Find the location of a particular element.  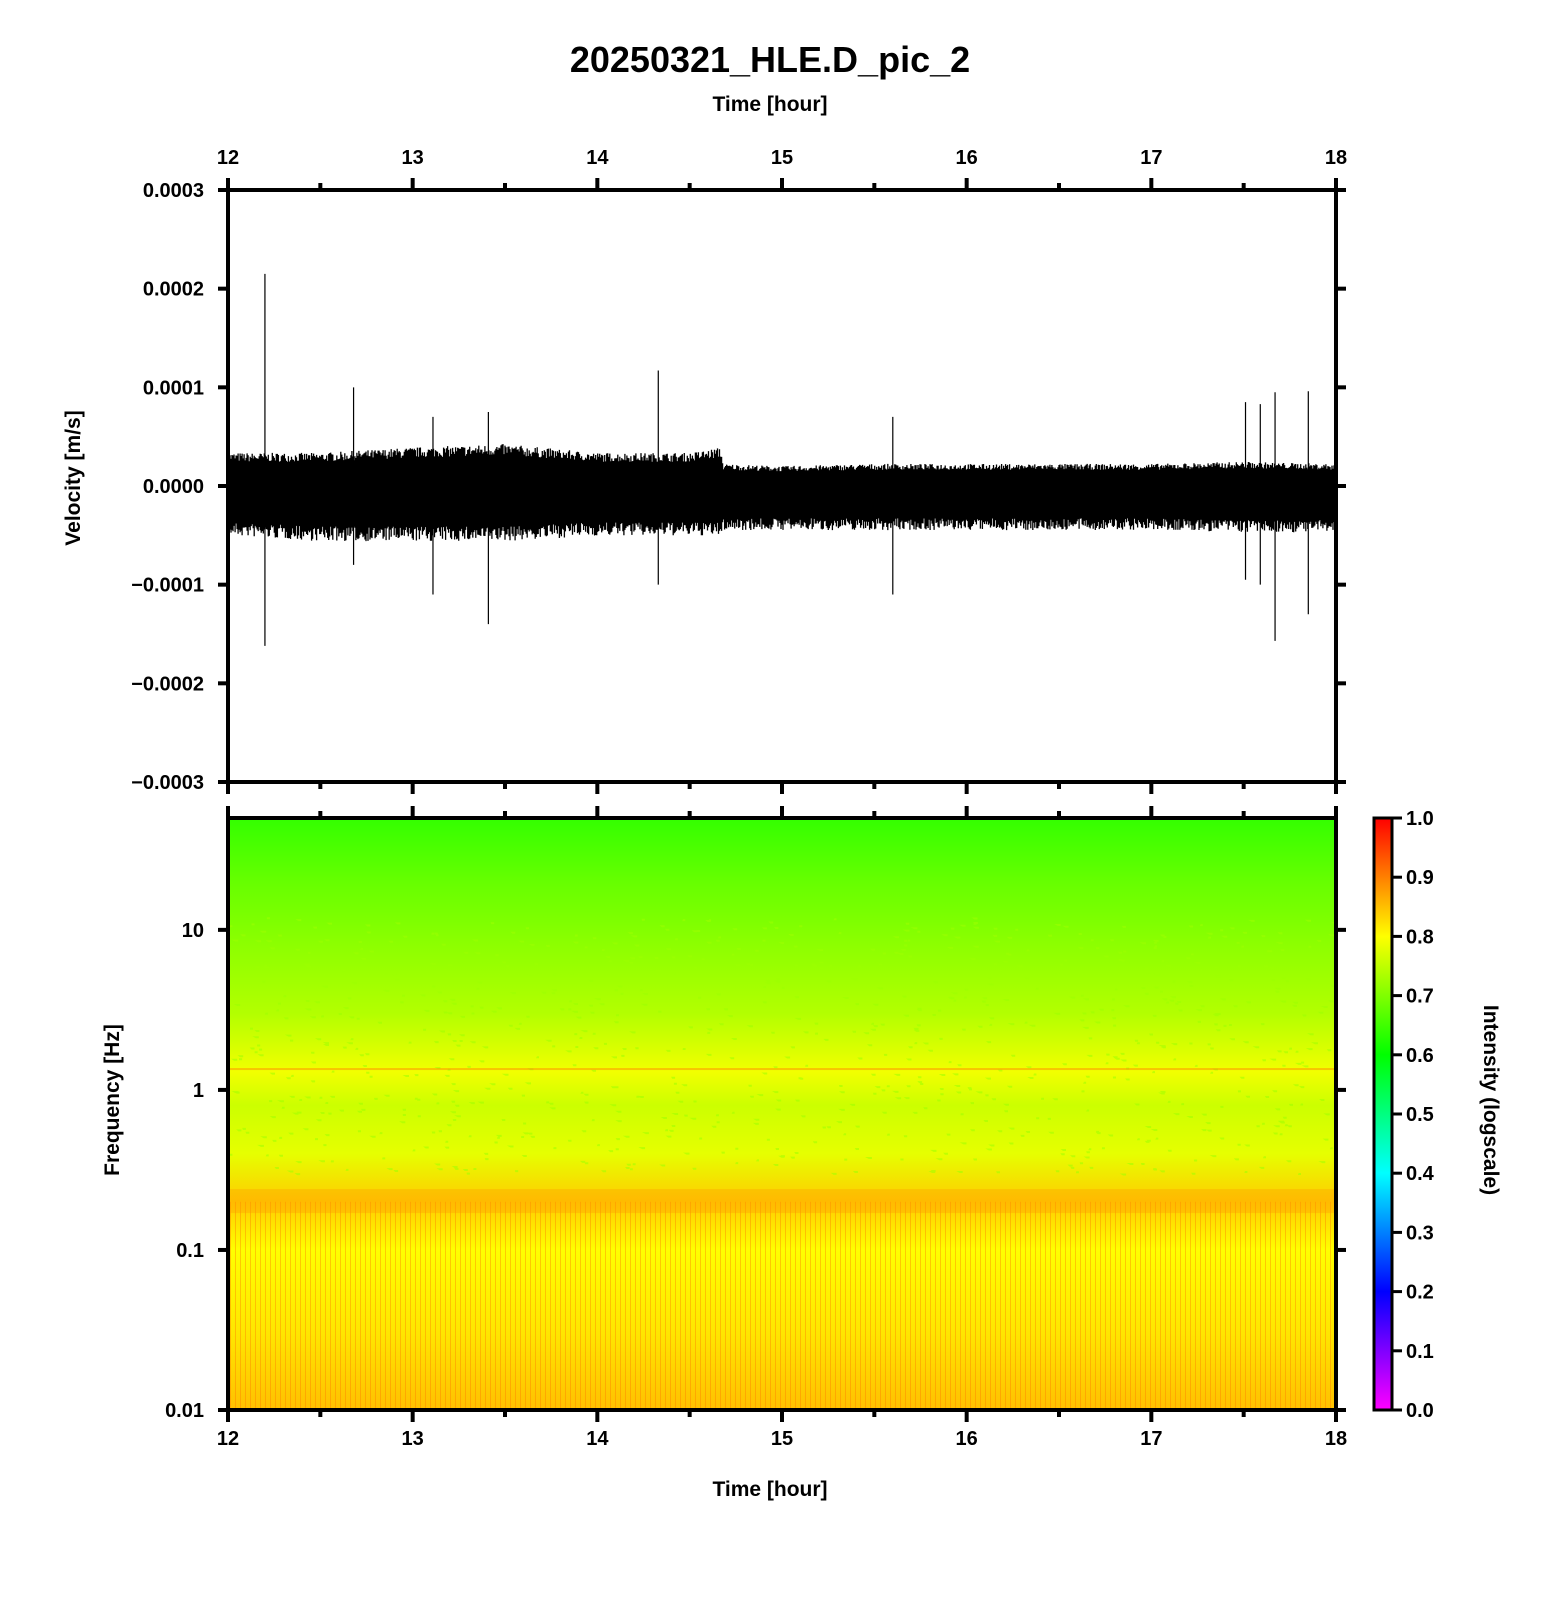

colorbar: 1.0 0.9 0.8 0.7 0.6 0.5 0.4 0.3 0.2 0.1 0.0 is located at coordinates (1403, 1115).